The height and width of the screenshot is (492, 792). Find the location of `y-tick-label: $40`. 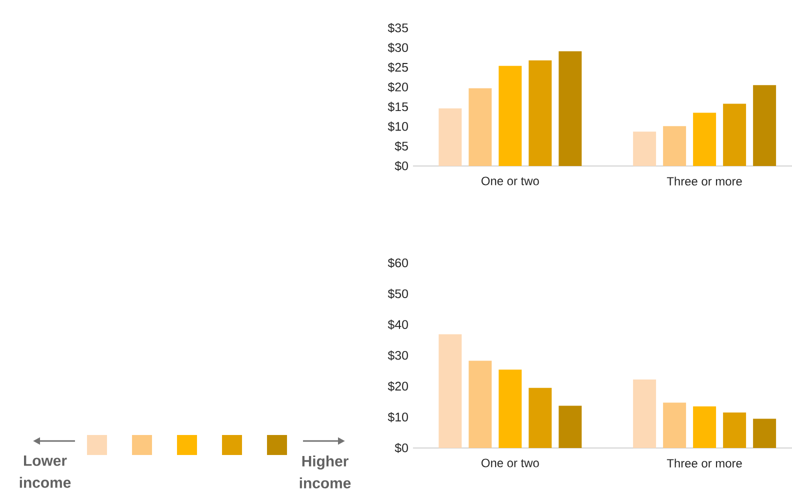

y-tick-label: $40 is located at coordinates (398, 325).